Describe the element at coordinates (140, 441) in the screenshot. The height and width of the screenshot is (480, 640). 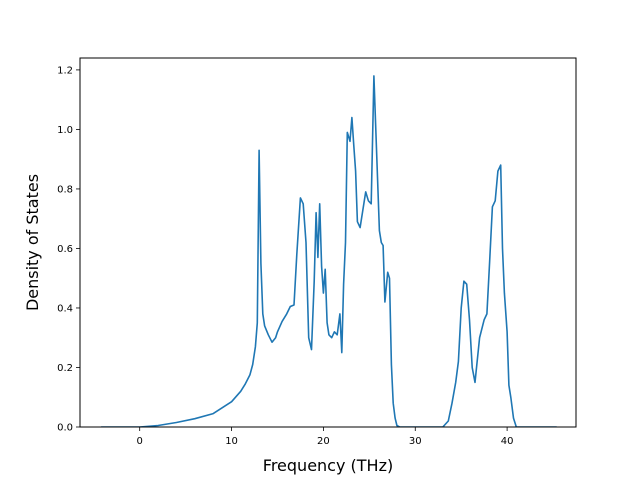
I see `x-tick-label: 0` at that location.